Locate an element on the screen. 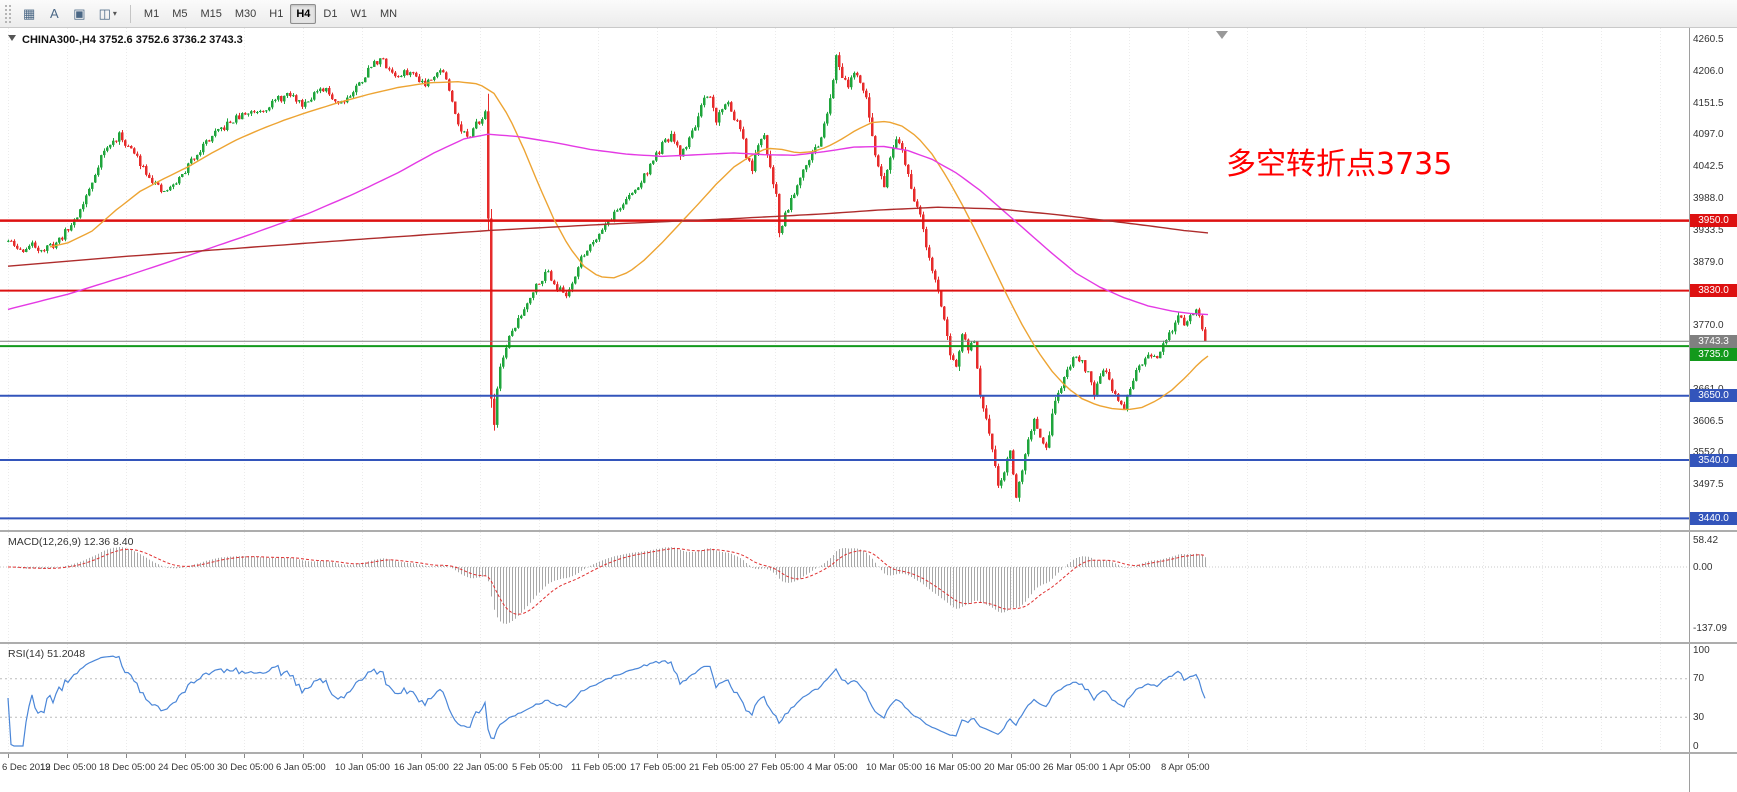 Image resolution: width=1737 pixels, height=792 pixels. price-level-badge: 3950.0 is located at coordinates (1713, 221).